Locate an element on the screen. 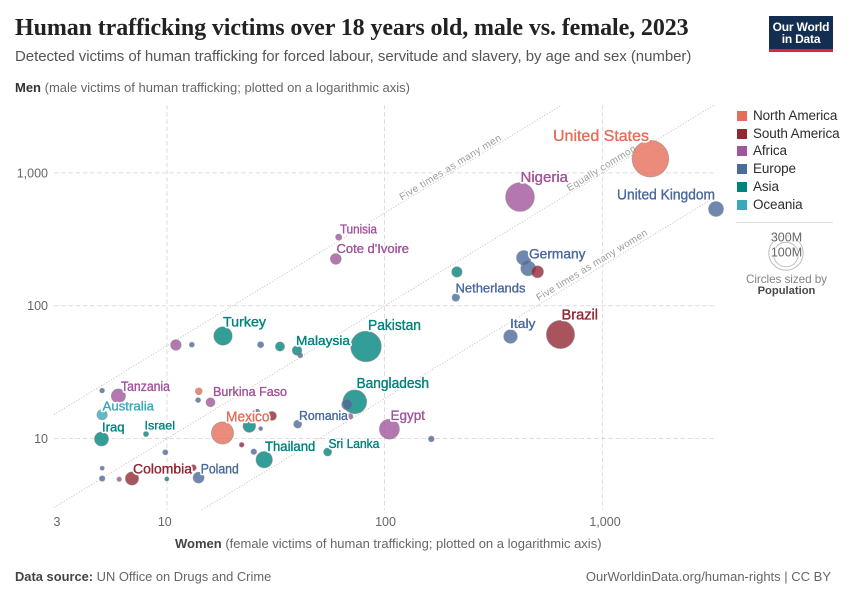 The height and width of the screenshot is (600, 850). svg-text: Bangladesh is located at coordinates (393, 383).